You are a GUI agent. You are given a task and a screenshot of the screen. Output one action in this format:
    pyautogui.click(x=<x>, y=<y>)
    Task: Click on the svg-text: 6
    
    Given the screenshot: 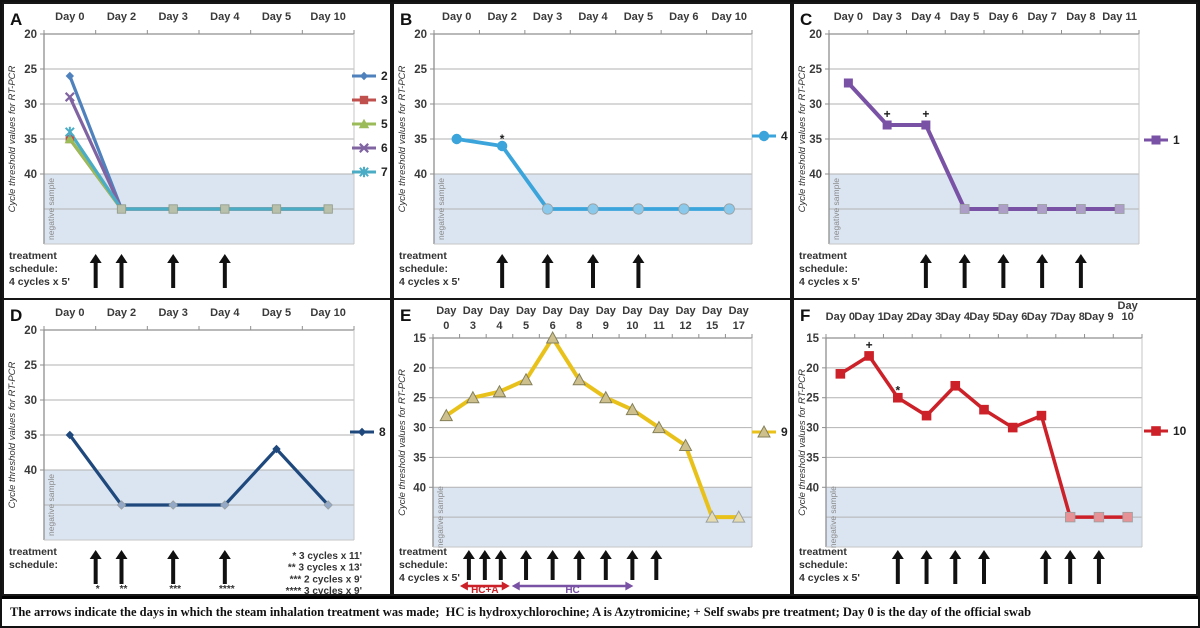 What is the action you would take?
    pyautogui.click(x=553, y=326)
    